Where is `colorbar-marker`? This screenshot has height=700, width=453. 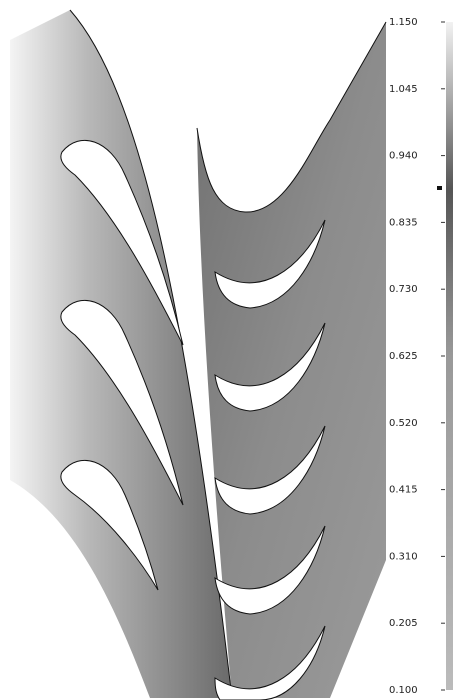
colorbar-marker is located at coordinates (439, 188).